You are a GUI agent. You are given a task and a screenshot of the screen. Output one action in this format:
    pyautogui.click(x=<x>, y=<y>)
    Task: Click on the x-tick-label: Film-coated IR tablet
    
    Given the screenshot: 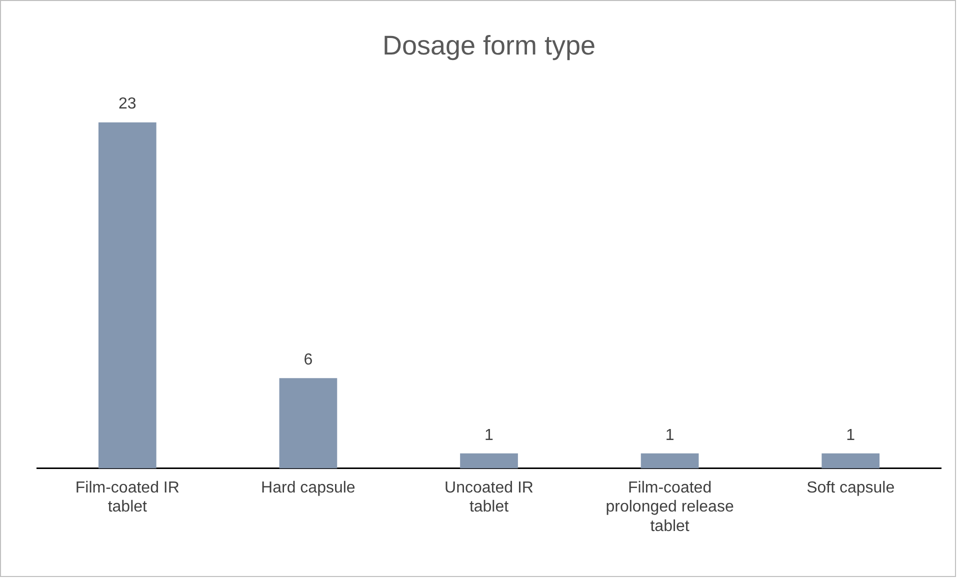 What is the action you would take?
    pyautogui.click(x=127, y=497)
    